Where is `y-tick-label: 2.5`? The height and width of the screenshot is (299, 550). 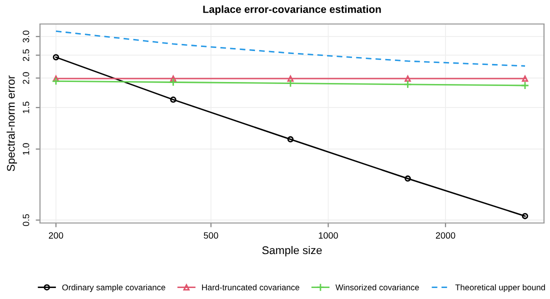
y-tick-label: 2.5 is located at coordinates (26, 55).